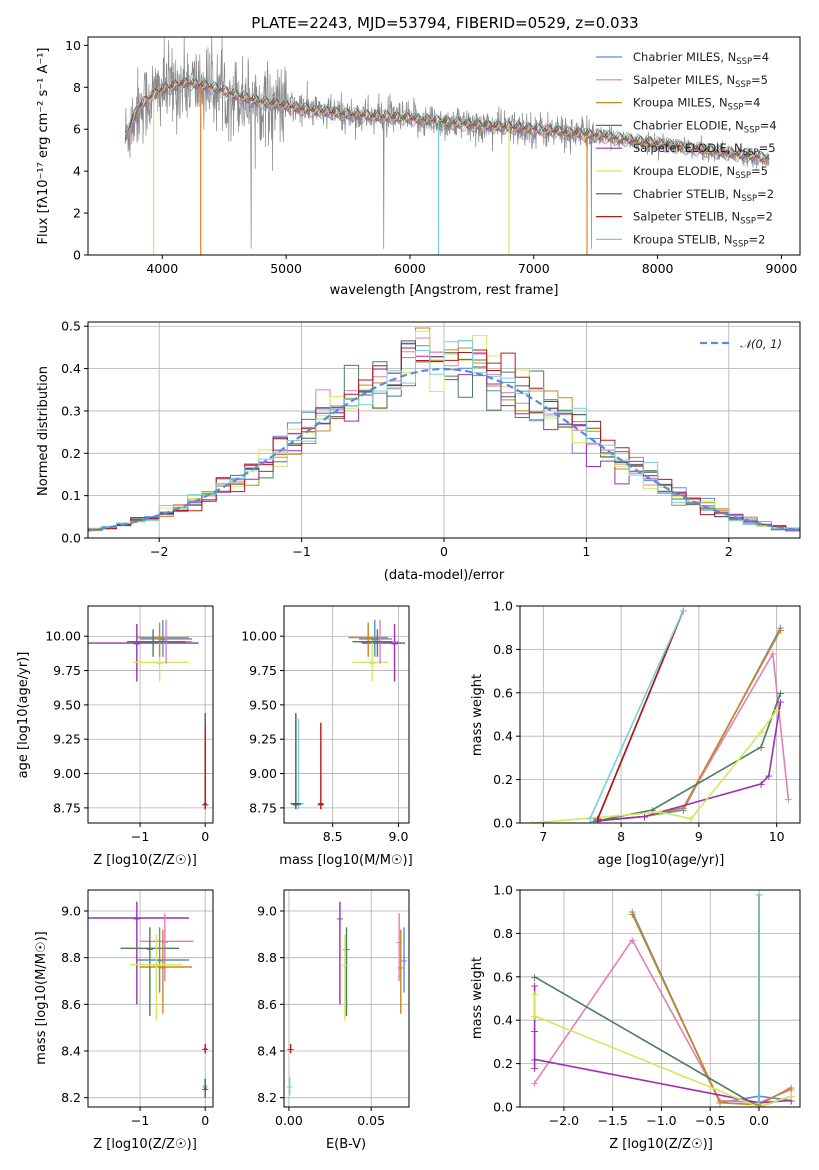 Image resolution: width=819 pixels, height=1170 pixels. Describe the element at coordinates (71, 1051) in the screenshot. I see `y-tick-label: 8.4` at that location.